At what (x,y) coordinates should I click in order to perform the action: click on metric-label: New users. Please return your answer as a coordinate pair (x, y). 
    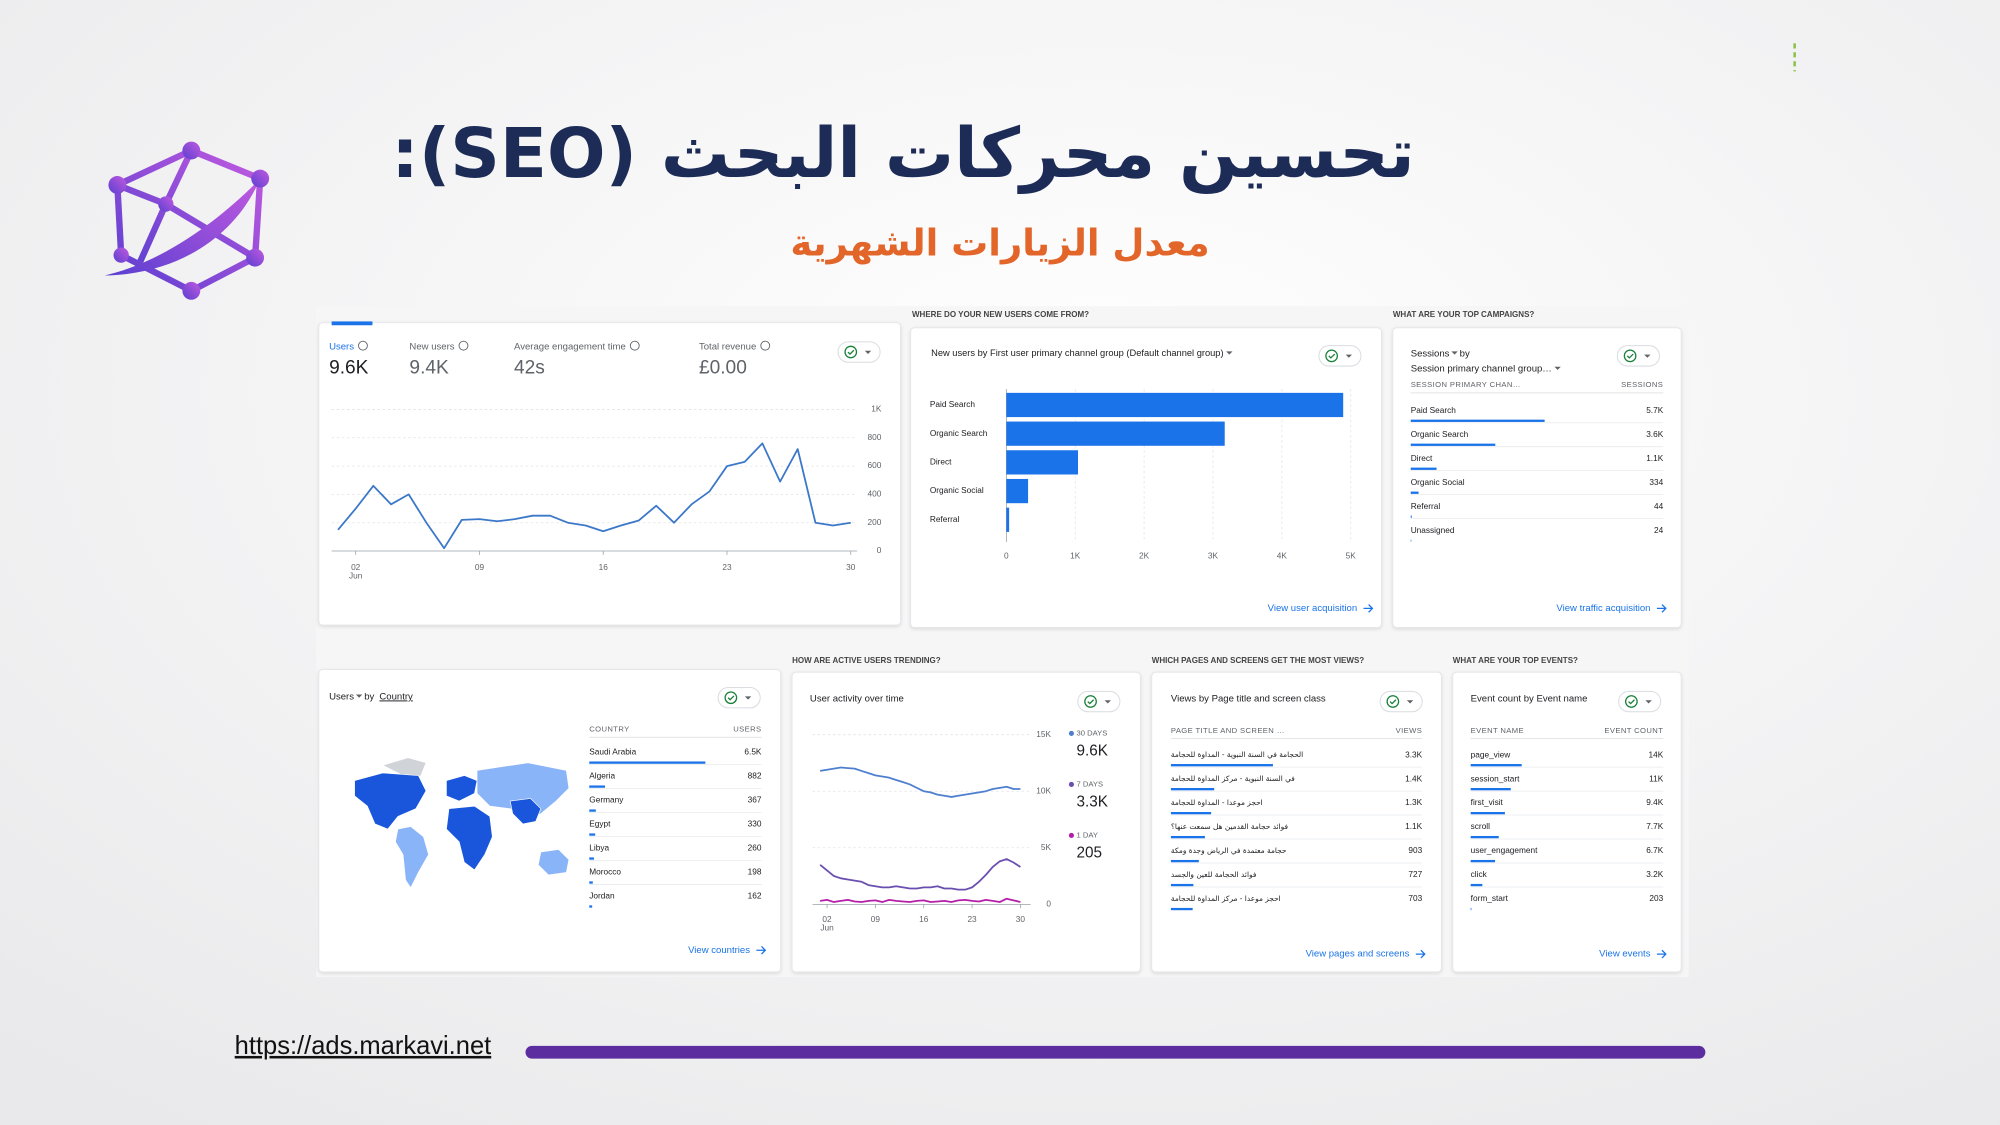
    Looking at the image, I should click on (431, 346).